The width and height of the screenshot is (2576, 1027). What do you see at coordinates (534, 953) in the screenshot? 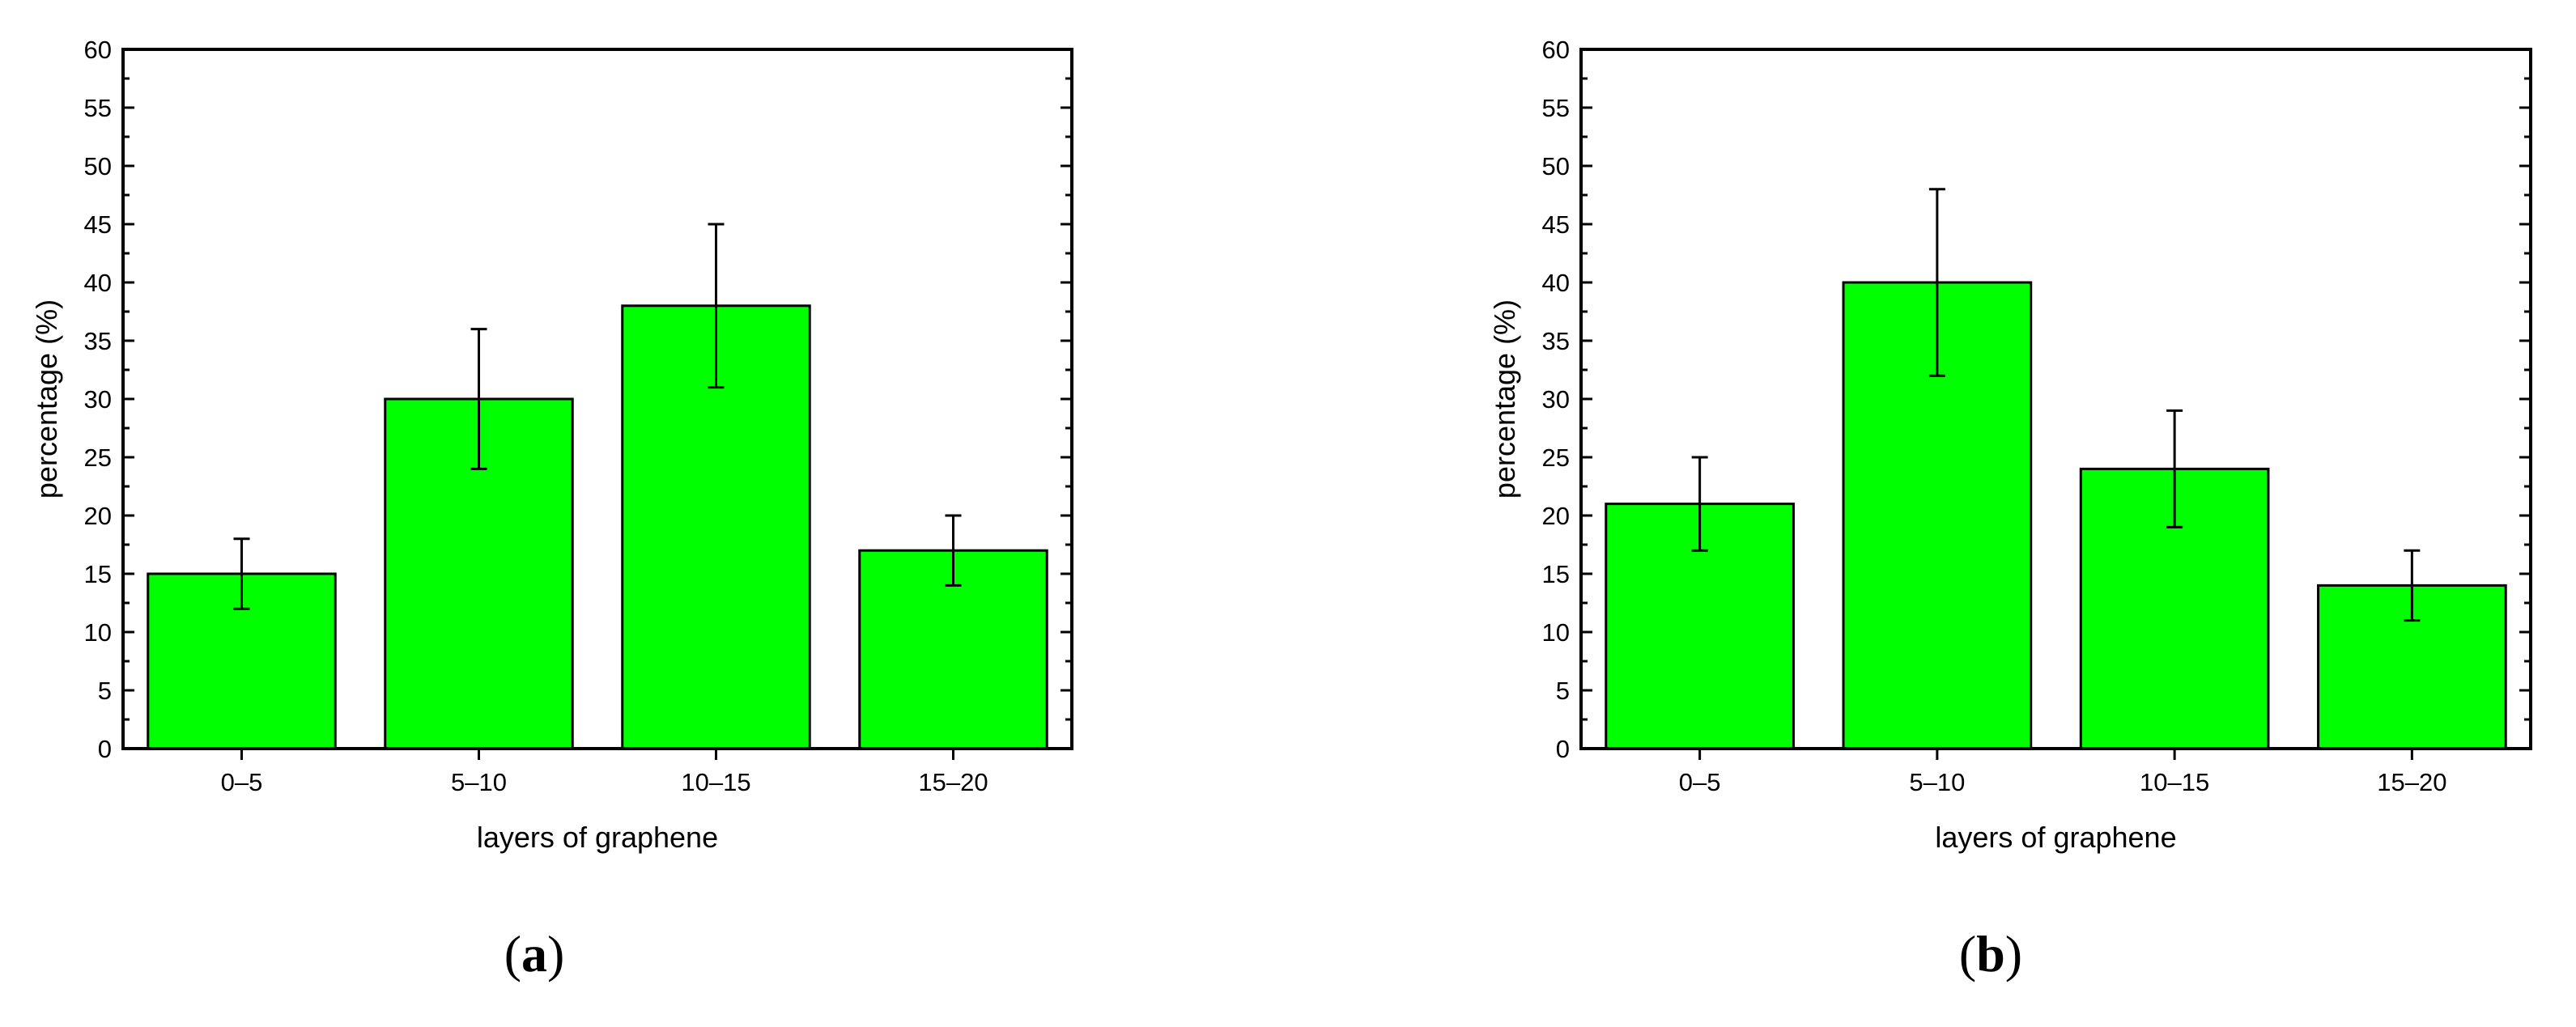
I see `panel-label: (a)` at bounding box center [534, 953].